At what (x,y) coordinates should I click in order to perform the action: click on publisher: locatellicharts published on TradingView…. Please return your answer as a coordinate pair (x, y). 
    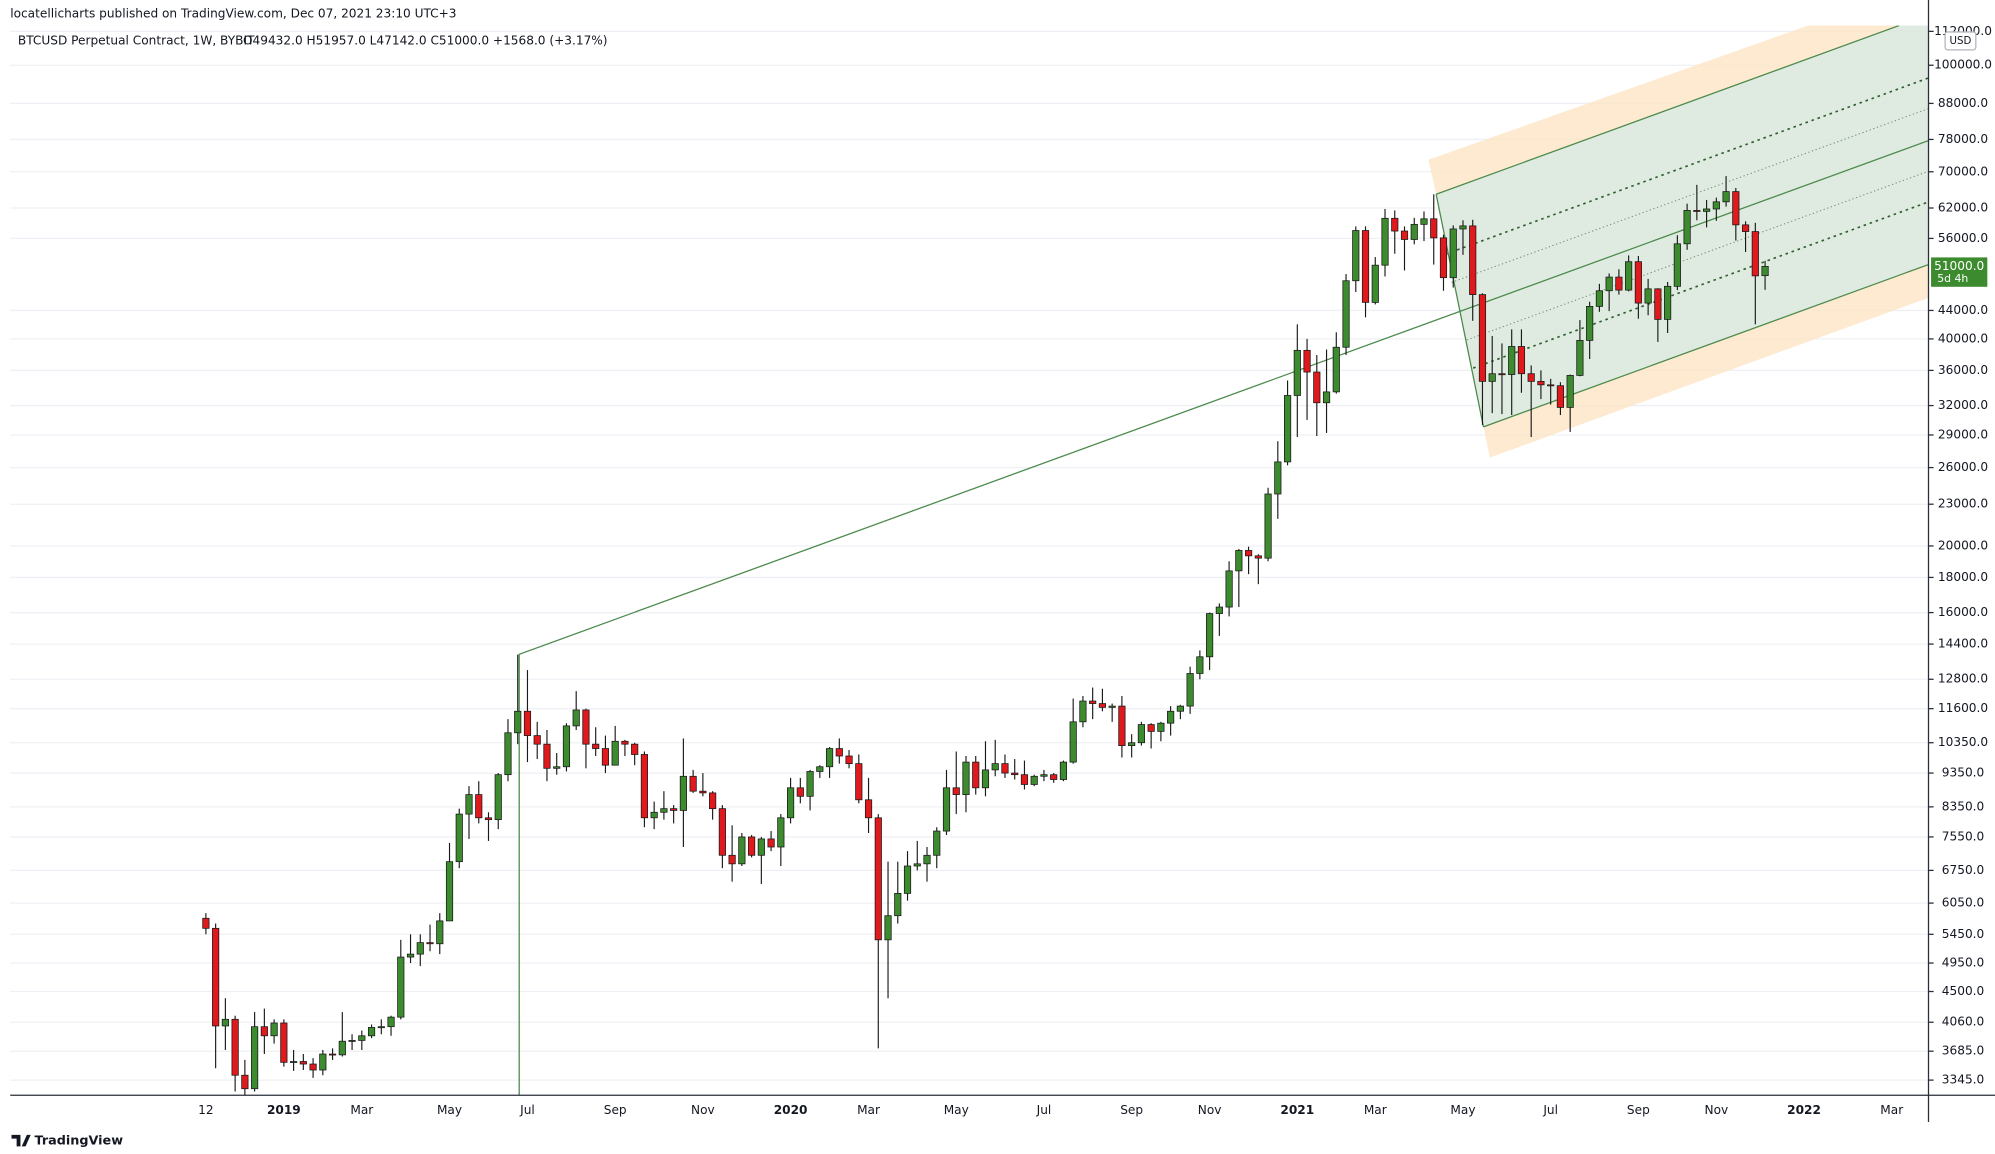
    Looking at the image, I should click on (233, 14).